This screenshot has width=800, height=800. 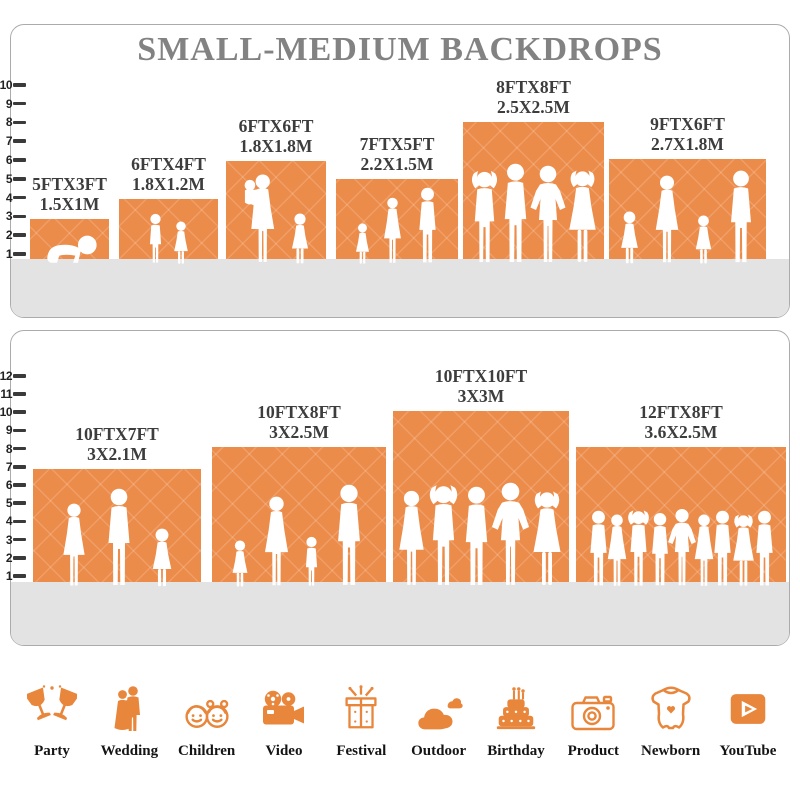 I want to click on ruler-tick-3: 3, so click(x=13, y=216).